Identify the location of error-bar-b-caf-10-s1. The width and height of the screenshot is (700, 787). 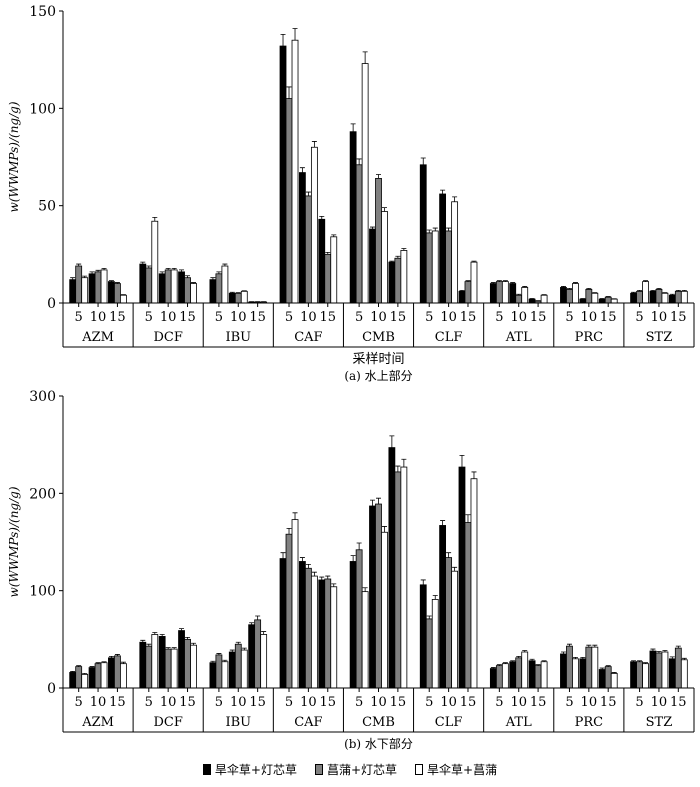
(302, 559).